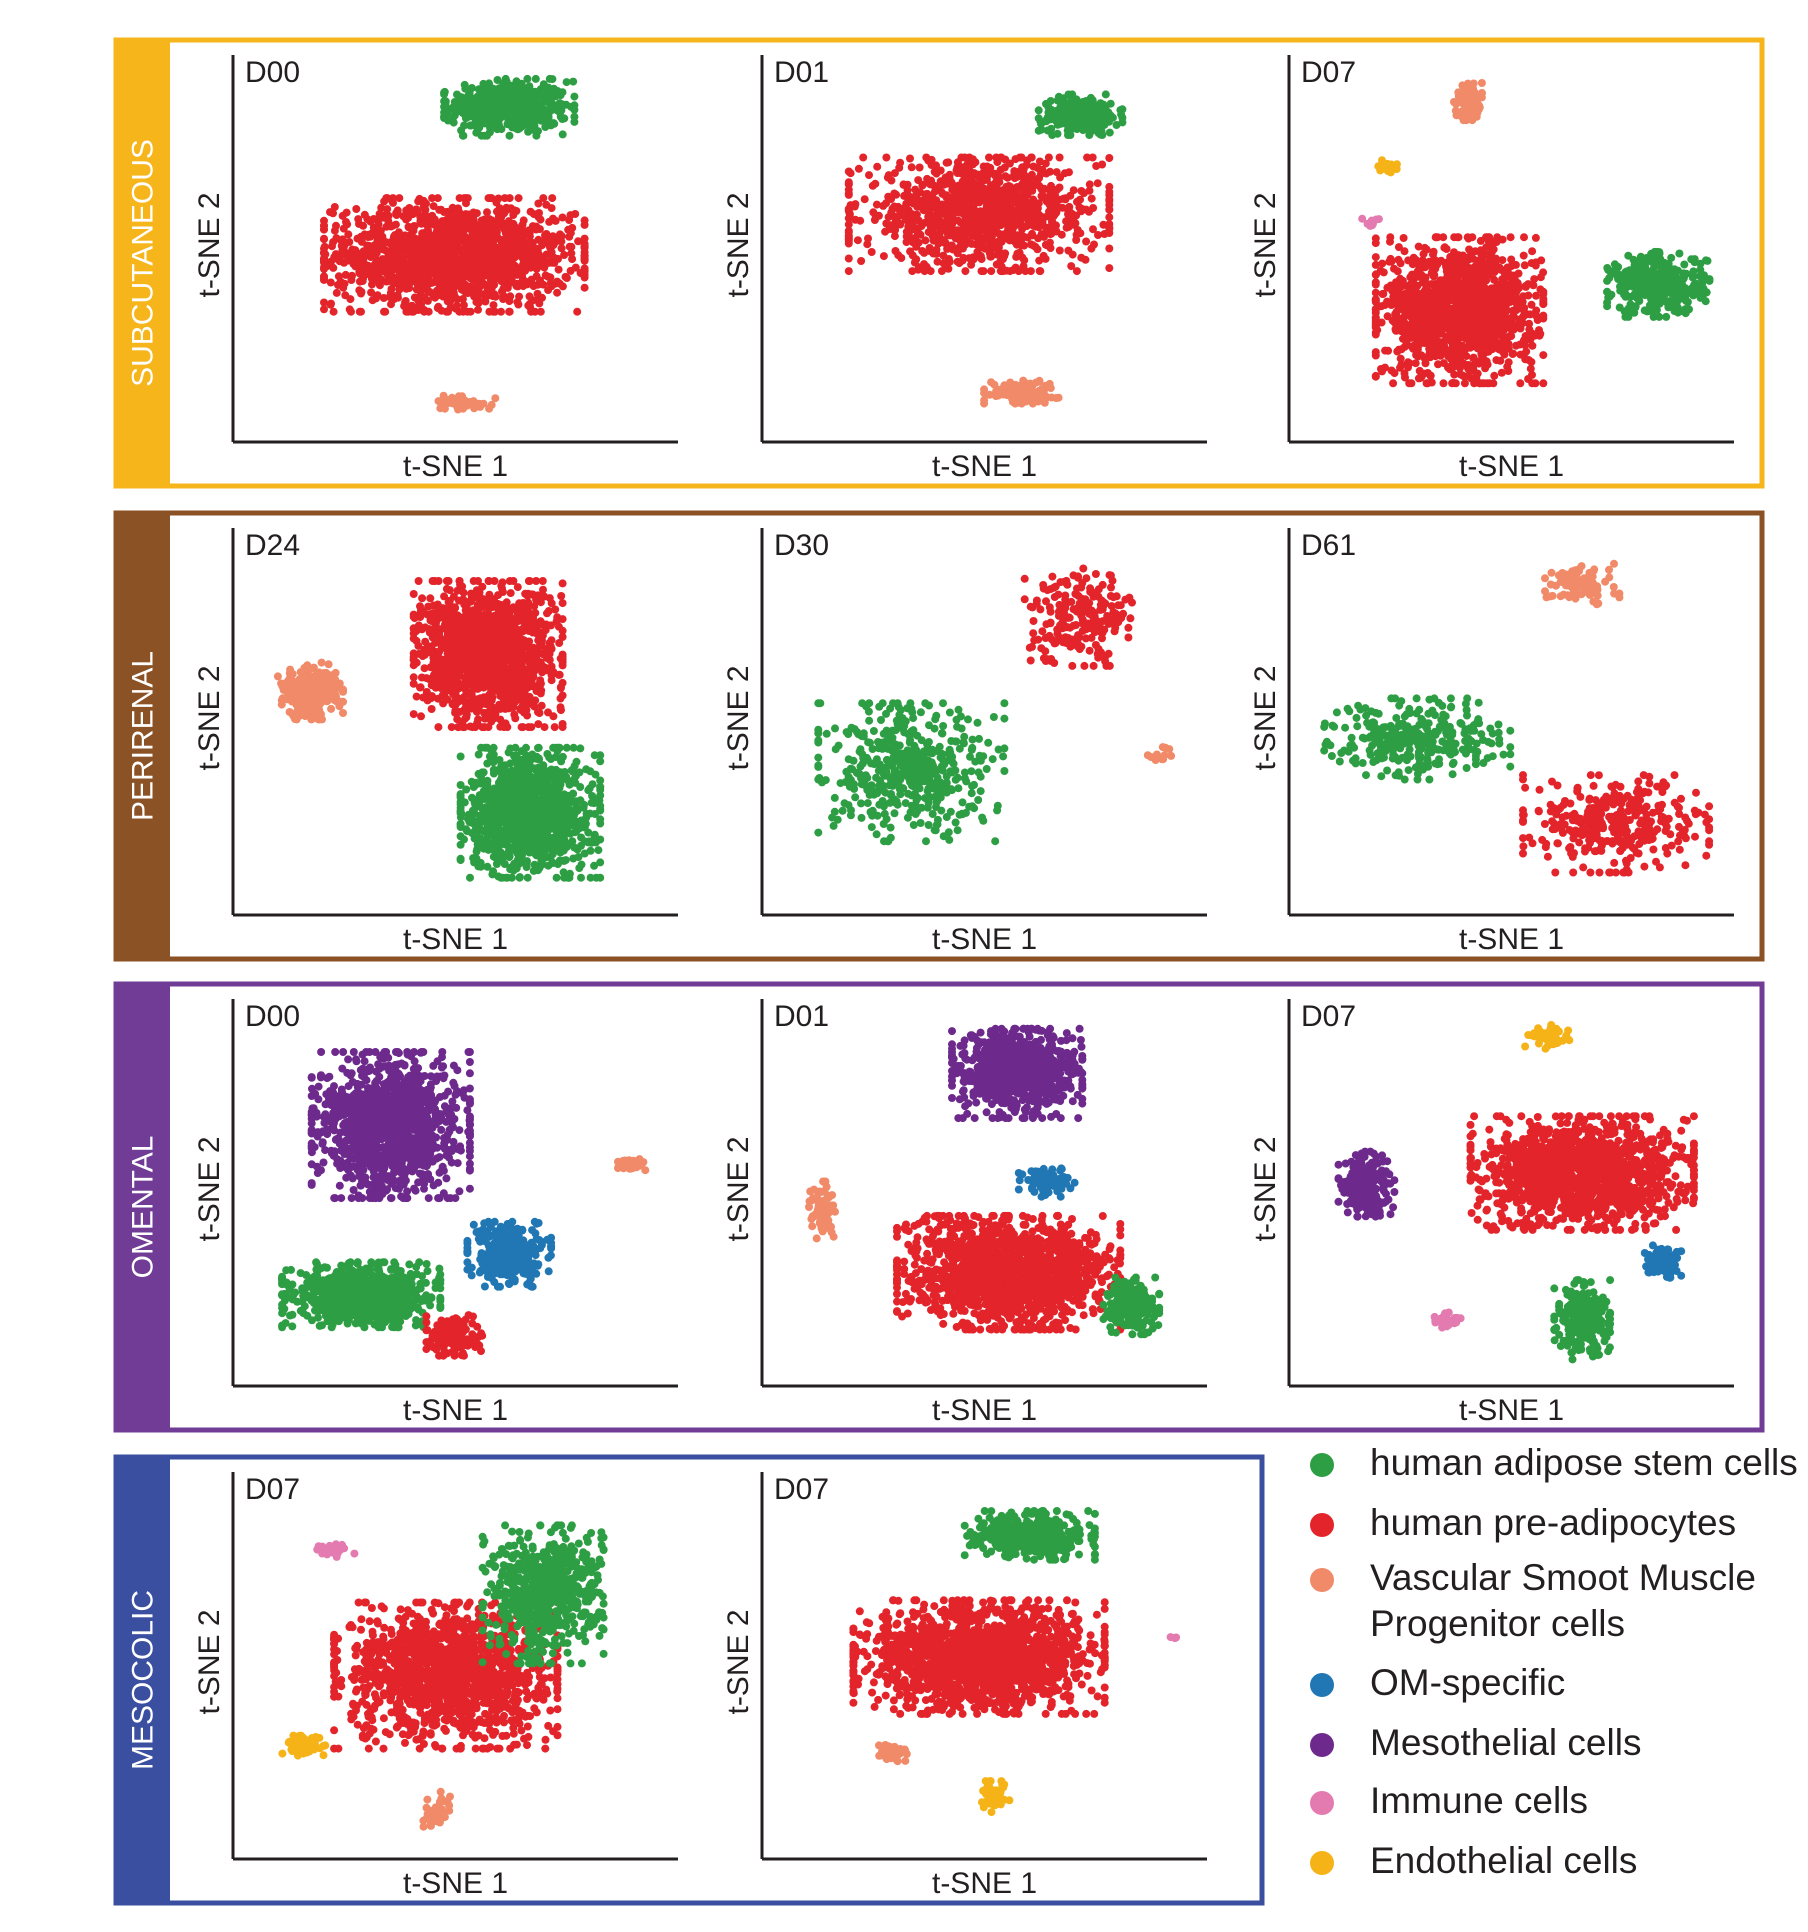 The image size is (1808, 1932). Describe the element at coordinates (272, 72) in the screenshot. I see `panel-title: D00` at that location.